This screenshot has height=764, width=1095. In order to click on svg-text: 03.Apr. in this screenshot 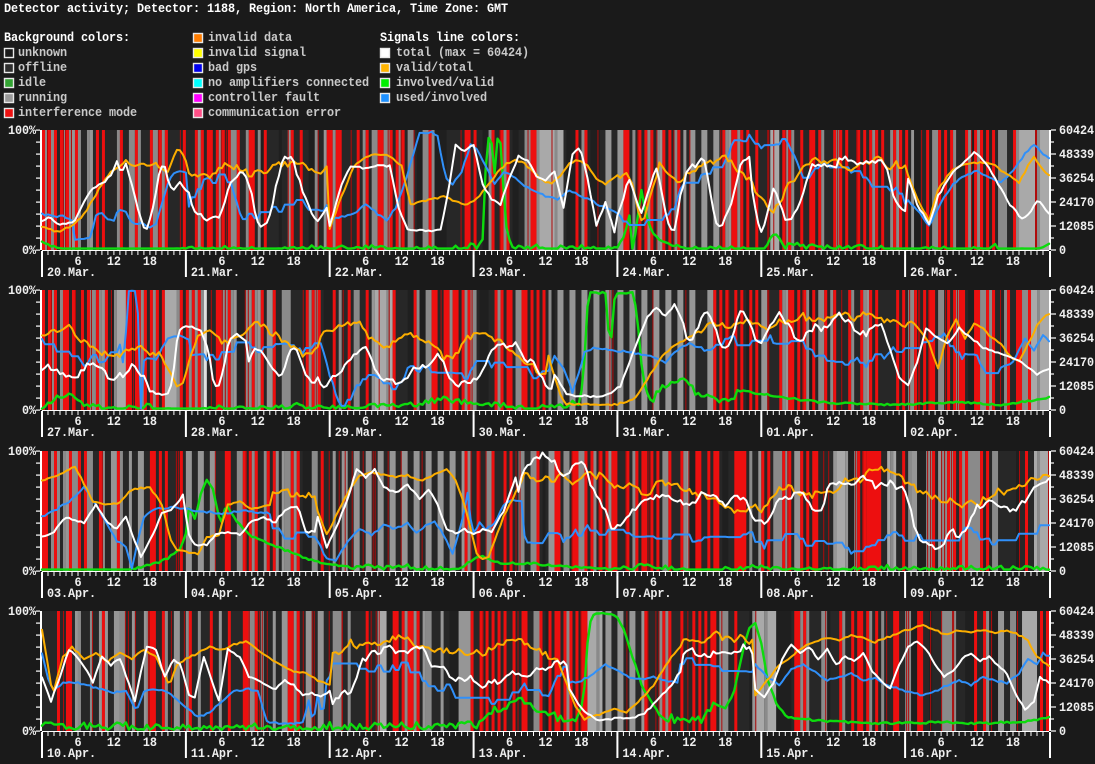, I will do `click(71, 594)`.